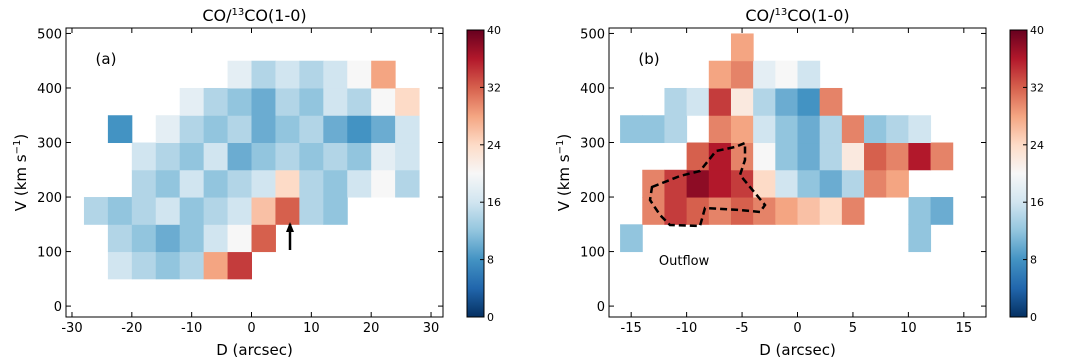 The width and height of the screenshot is (1080, 360). What do you see at coordinates (1037, 87) in the screenshot?
I see `colorbar-tick-label: 32` at bounding box center [1037, 87].